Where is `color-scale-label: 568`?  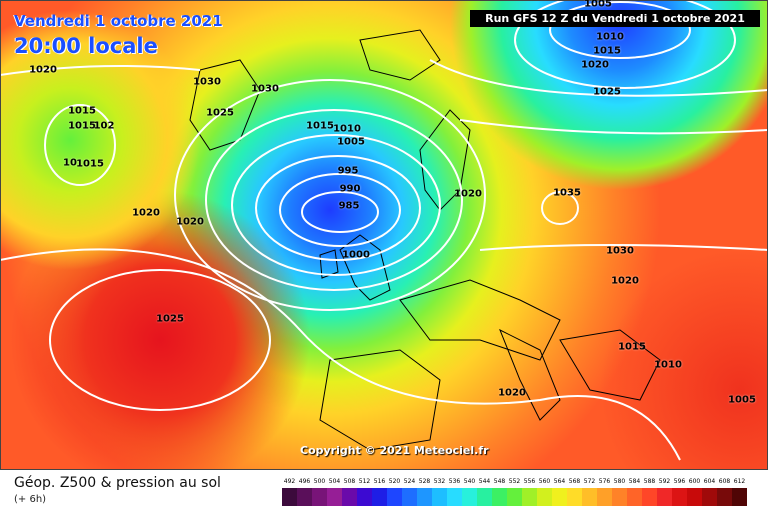 color-scale-label: 568 is located at coordinates (574, 481).